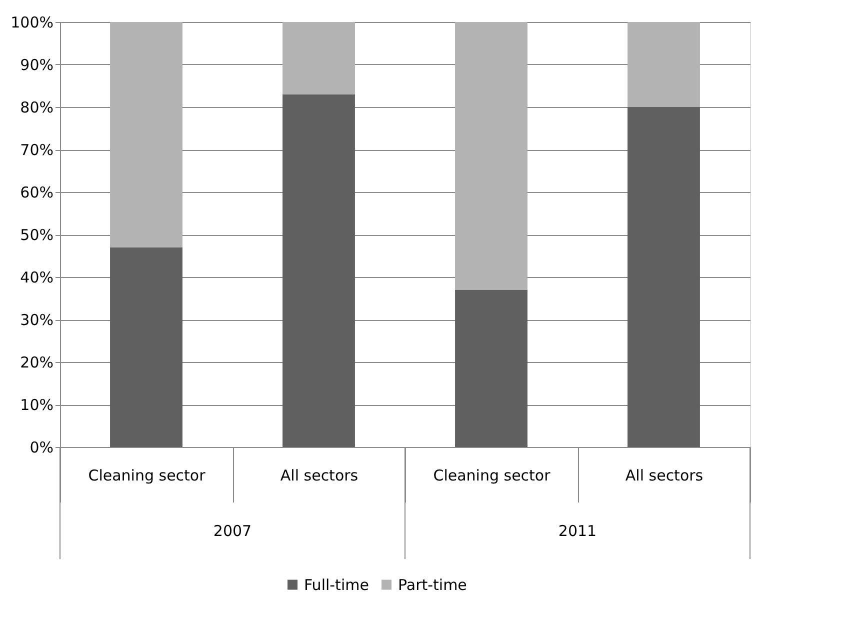 The image size is (862, 639). I want to click on y-tick-label: 90%, so click(37, 65).